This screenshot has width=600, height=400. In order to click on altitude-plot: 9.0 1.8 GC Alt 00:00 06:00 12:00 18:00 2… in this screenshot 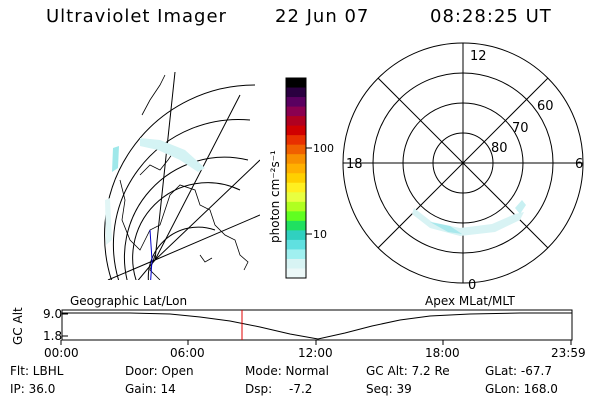, I will do `click(298, 333)`.